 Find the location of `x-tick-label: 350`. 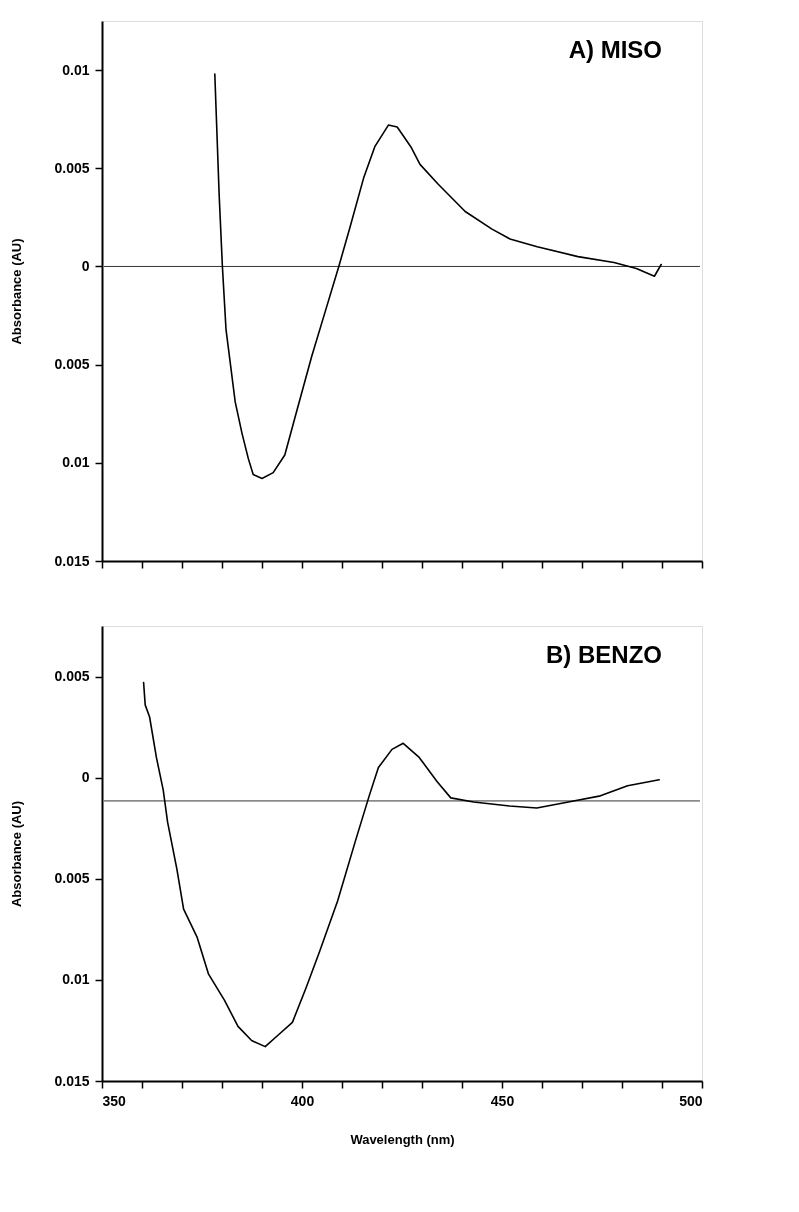

x-tick-label: 350 is located at coordinates (114, 1100).